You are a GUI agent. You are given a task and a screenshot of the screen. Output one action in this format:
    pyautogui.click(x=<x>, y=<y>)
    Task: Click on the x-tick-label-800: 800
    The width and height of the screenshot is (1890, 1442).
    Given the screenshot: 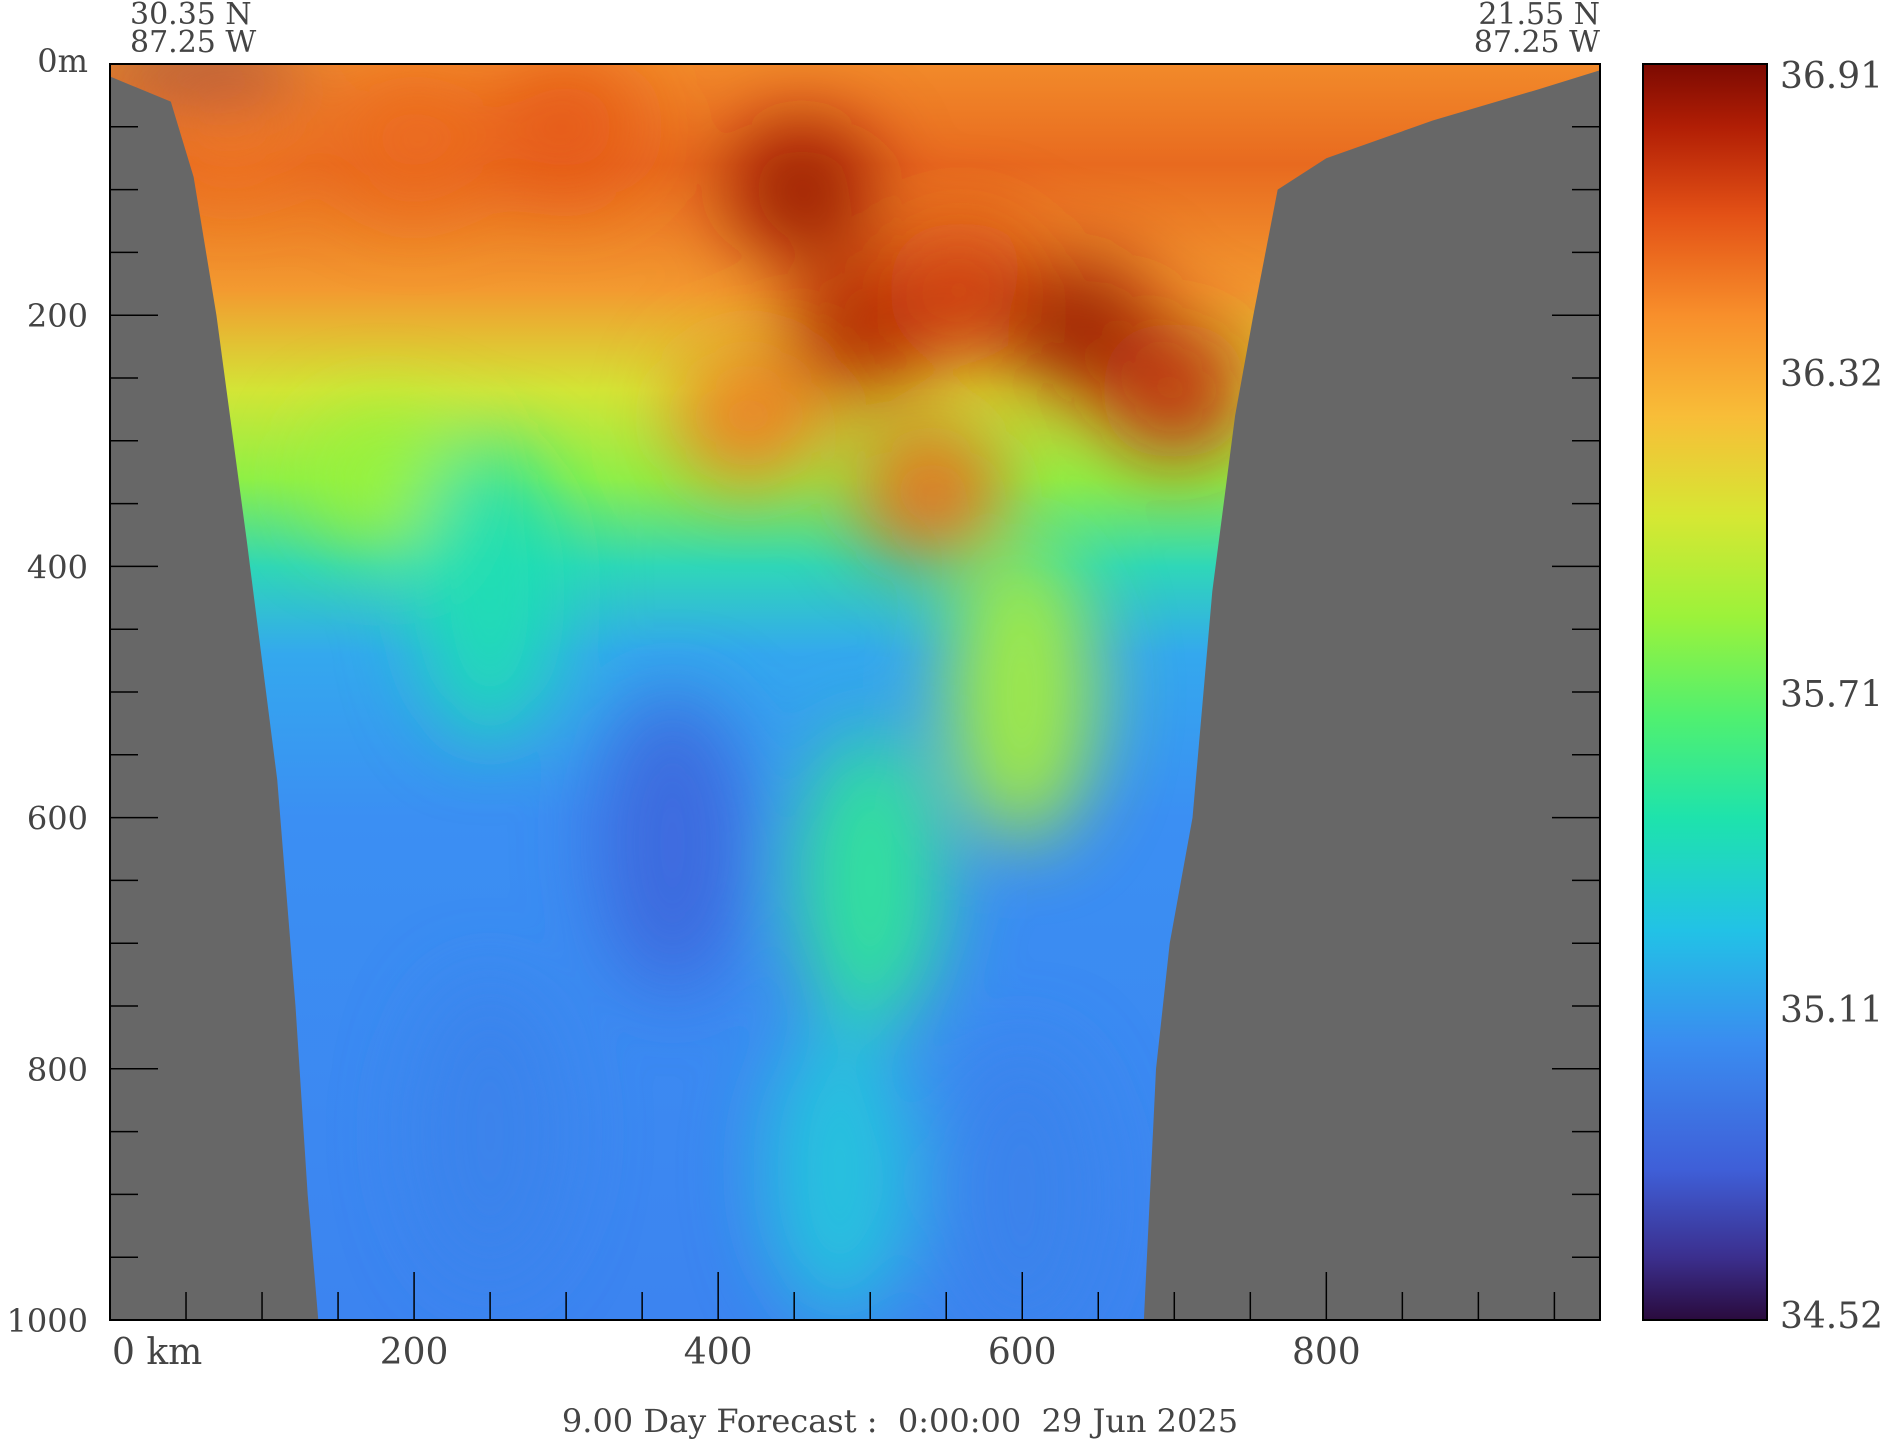 What is the action you would take?
    pyautogui.click(x=1326, y=1352)
    